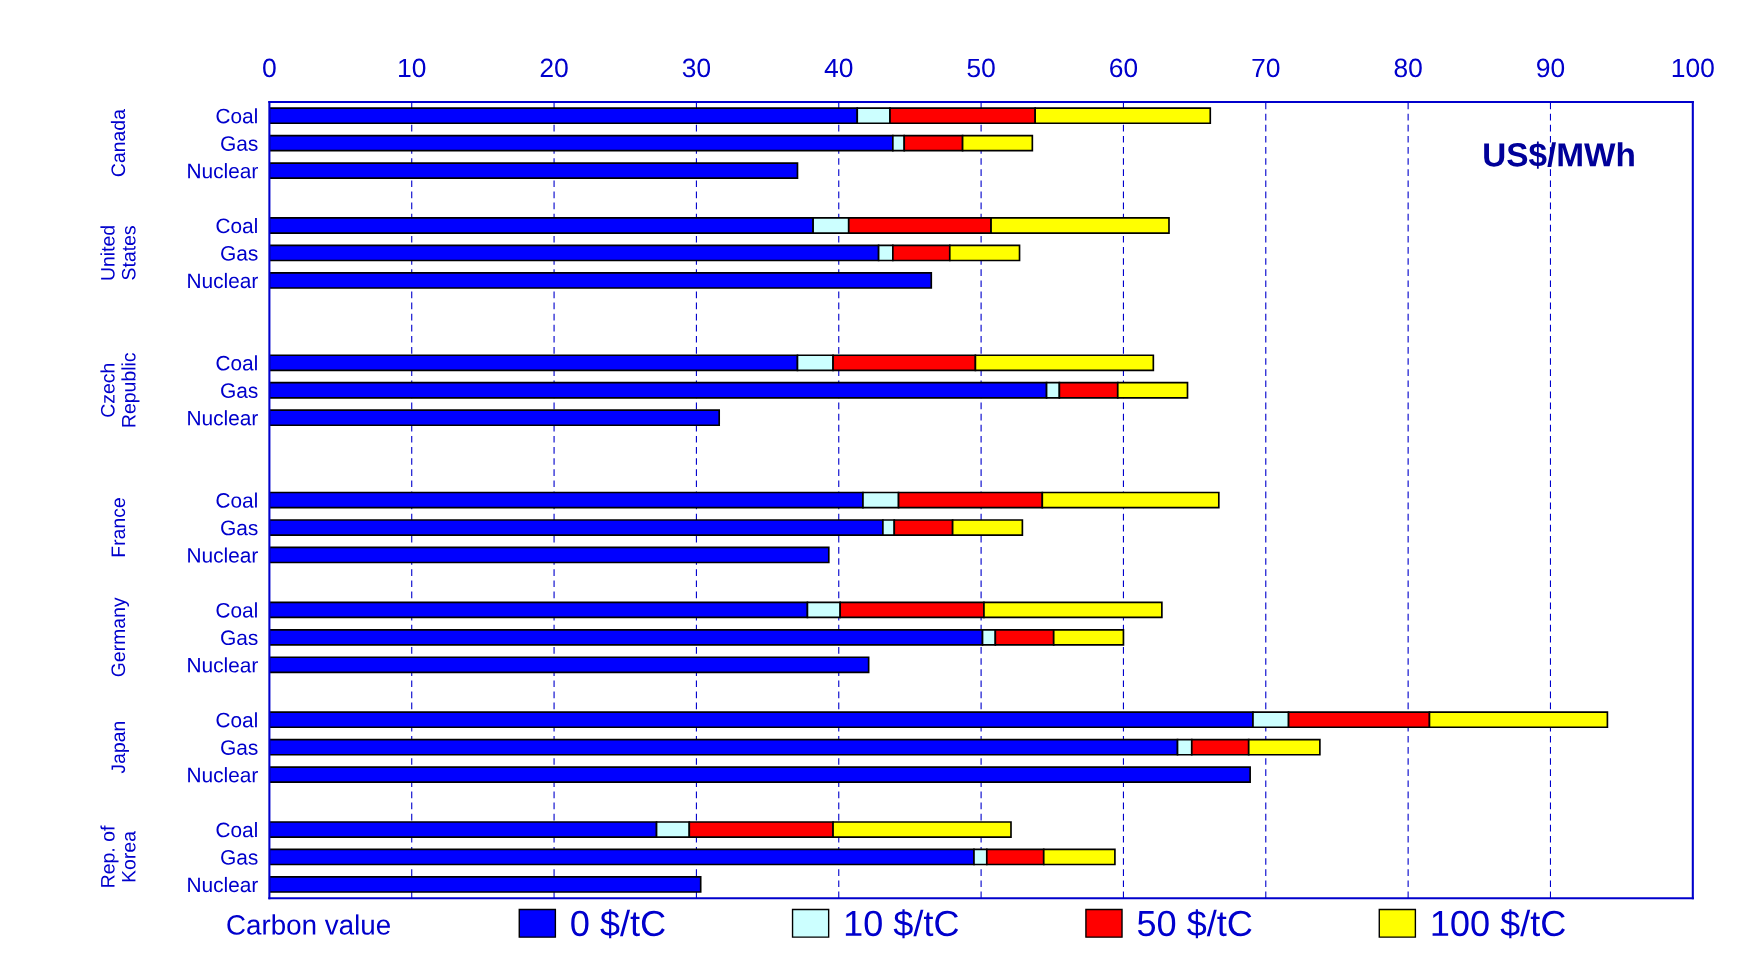  Describe the element at coordinates (981, 68) in the screenshot. I see `x-tick-label: 50` at that location.